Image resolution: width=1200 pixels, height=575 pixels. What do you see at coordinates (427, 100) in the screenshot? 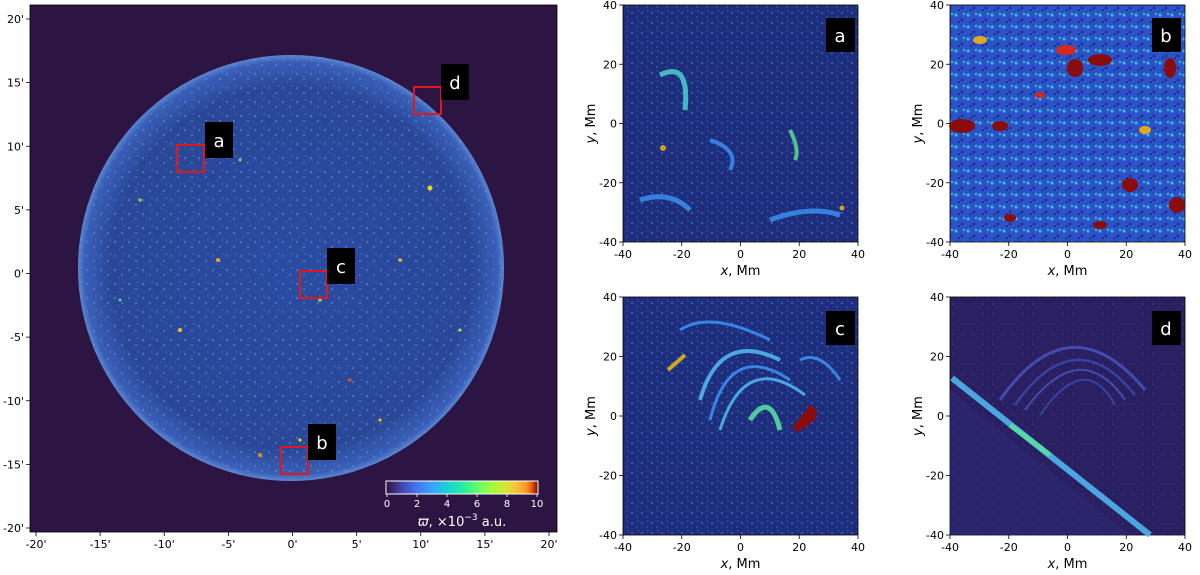
I see `region-box-d` at bounding box center [427, 100].